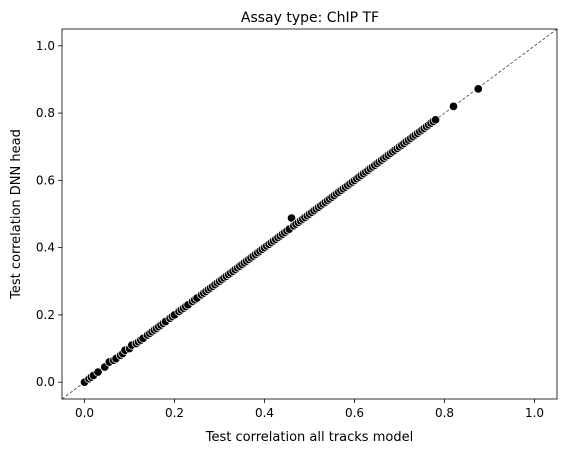 Image resolution: width=567 pixels, height=453 pixels. Describe the element at coordinates (310, 18) in the screenshot. I see `chart-title: Assay type: ChIP TF` at that location.